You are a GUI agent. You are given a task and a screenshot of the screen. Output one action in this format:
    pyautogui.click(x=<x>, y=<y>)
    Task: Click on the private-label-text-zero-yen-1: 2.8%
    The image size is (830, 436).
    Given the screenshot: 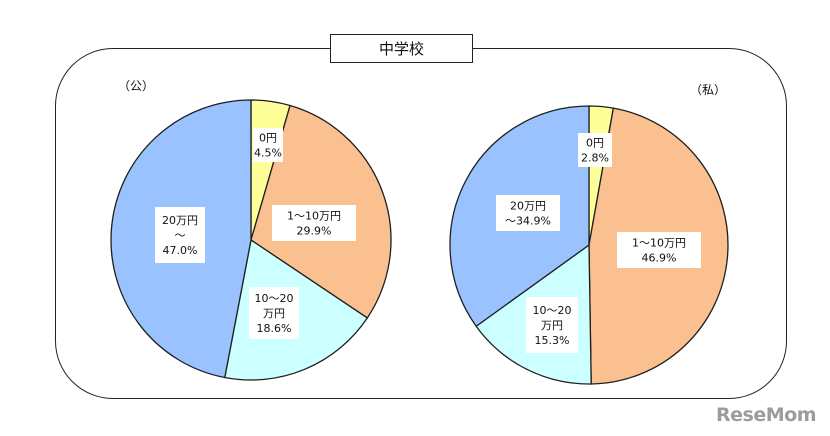 What is the action you would take?
    pyautogui.click(x=595, y=158)
    